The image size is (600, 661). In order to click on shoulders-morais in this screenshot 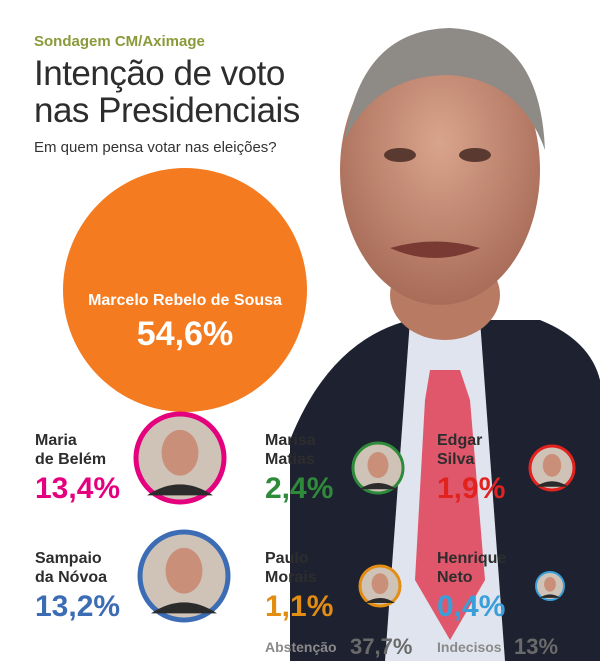, I will do `click(380, 600)`.